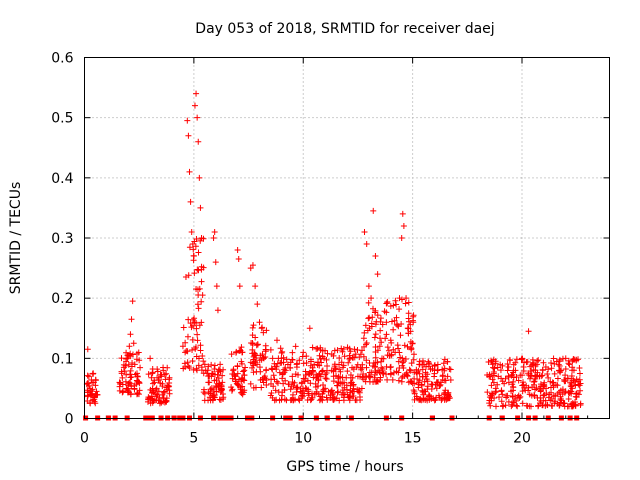 This screenshot has width=640, height=480. Describe the element at coordinates (522, 439) in the screenshot. I see `x-tick-label: 20` at that location.